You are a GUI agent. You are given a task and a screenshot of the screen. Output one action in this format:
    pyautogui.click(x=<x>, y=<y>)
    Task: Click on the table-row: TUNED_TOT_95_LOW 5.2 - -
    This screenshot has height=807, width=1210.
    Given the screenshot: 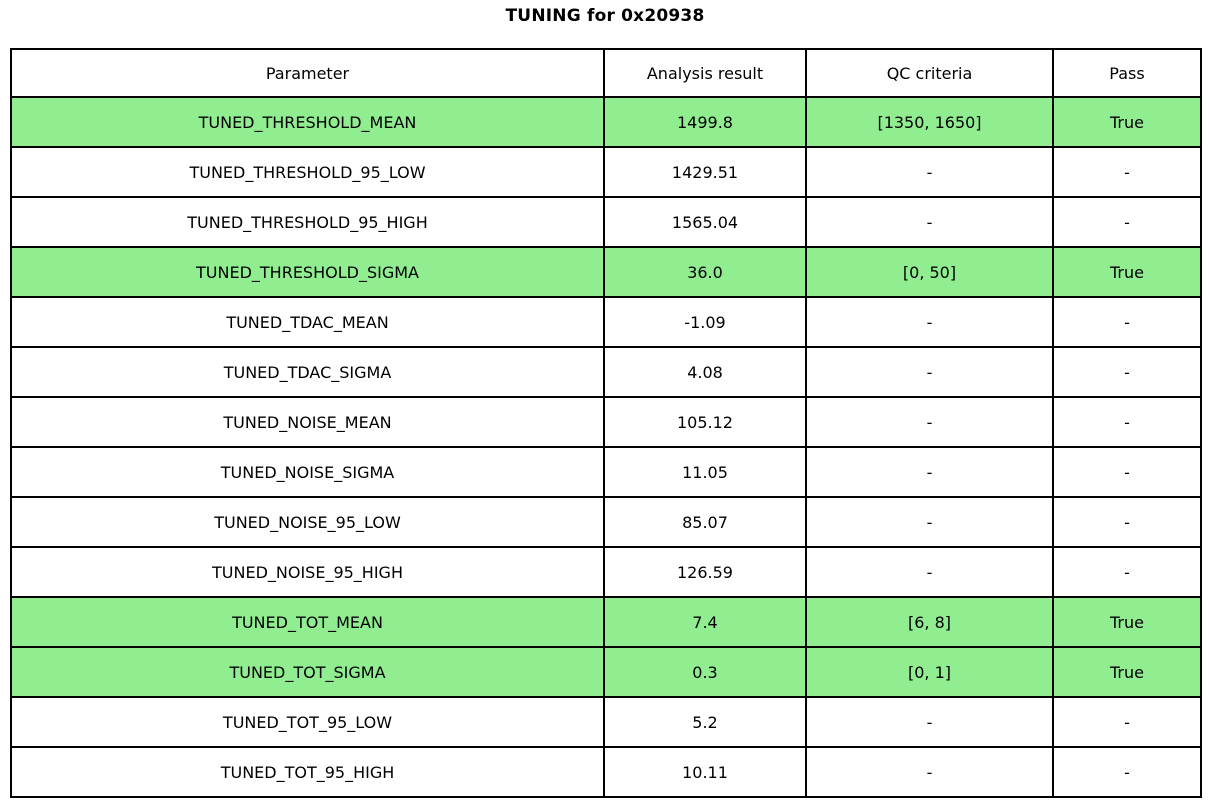 What is the action you would take?
    pyautogui.click(x=606, y=722)
    